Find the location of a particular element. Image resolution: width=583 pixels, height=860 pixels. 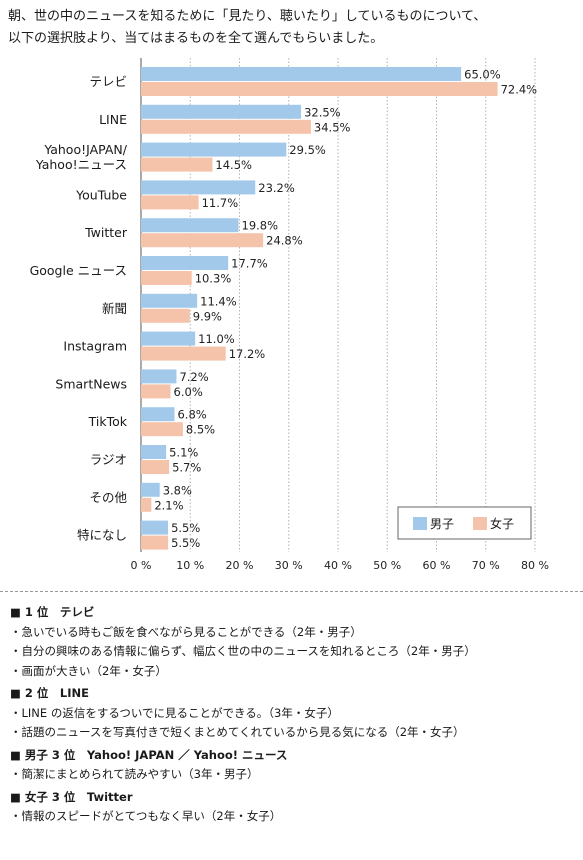

category-label: Instagram is located at coordinates (95, 346).